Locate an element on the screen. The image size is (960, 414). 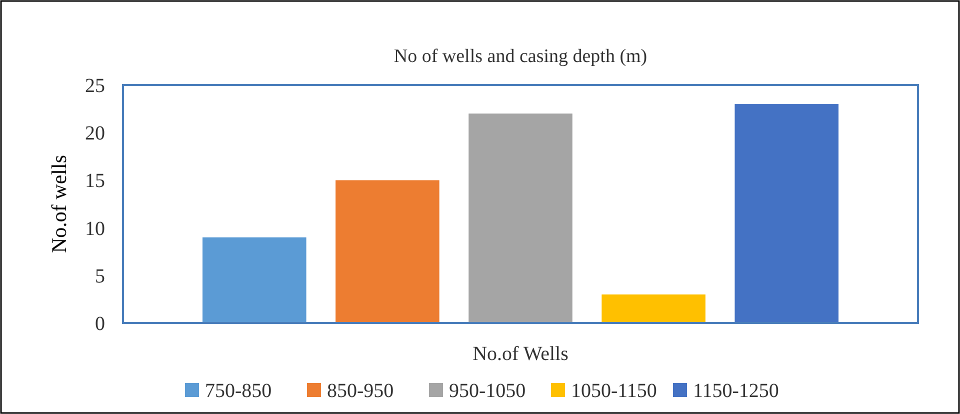
x-axis-title: No.of Wells is located at coordinates (520, 354).